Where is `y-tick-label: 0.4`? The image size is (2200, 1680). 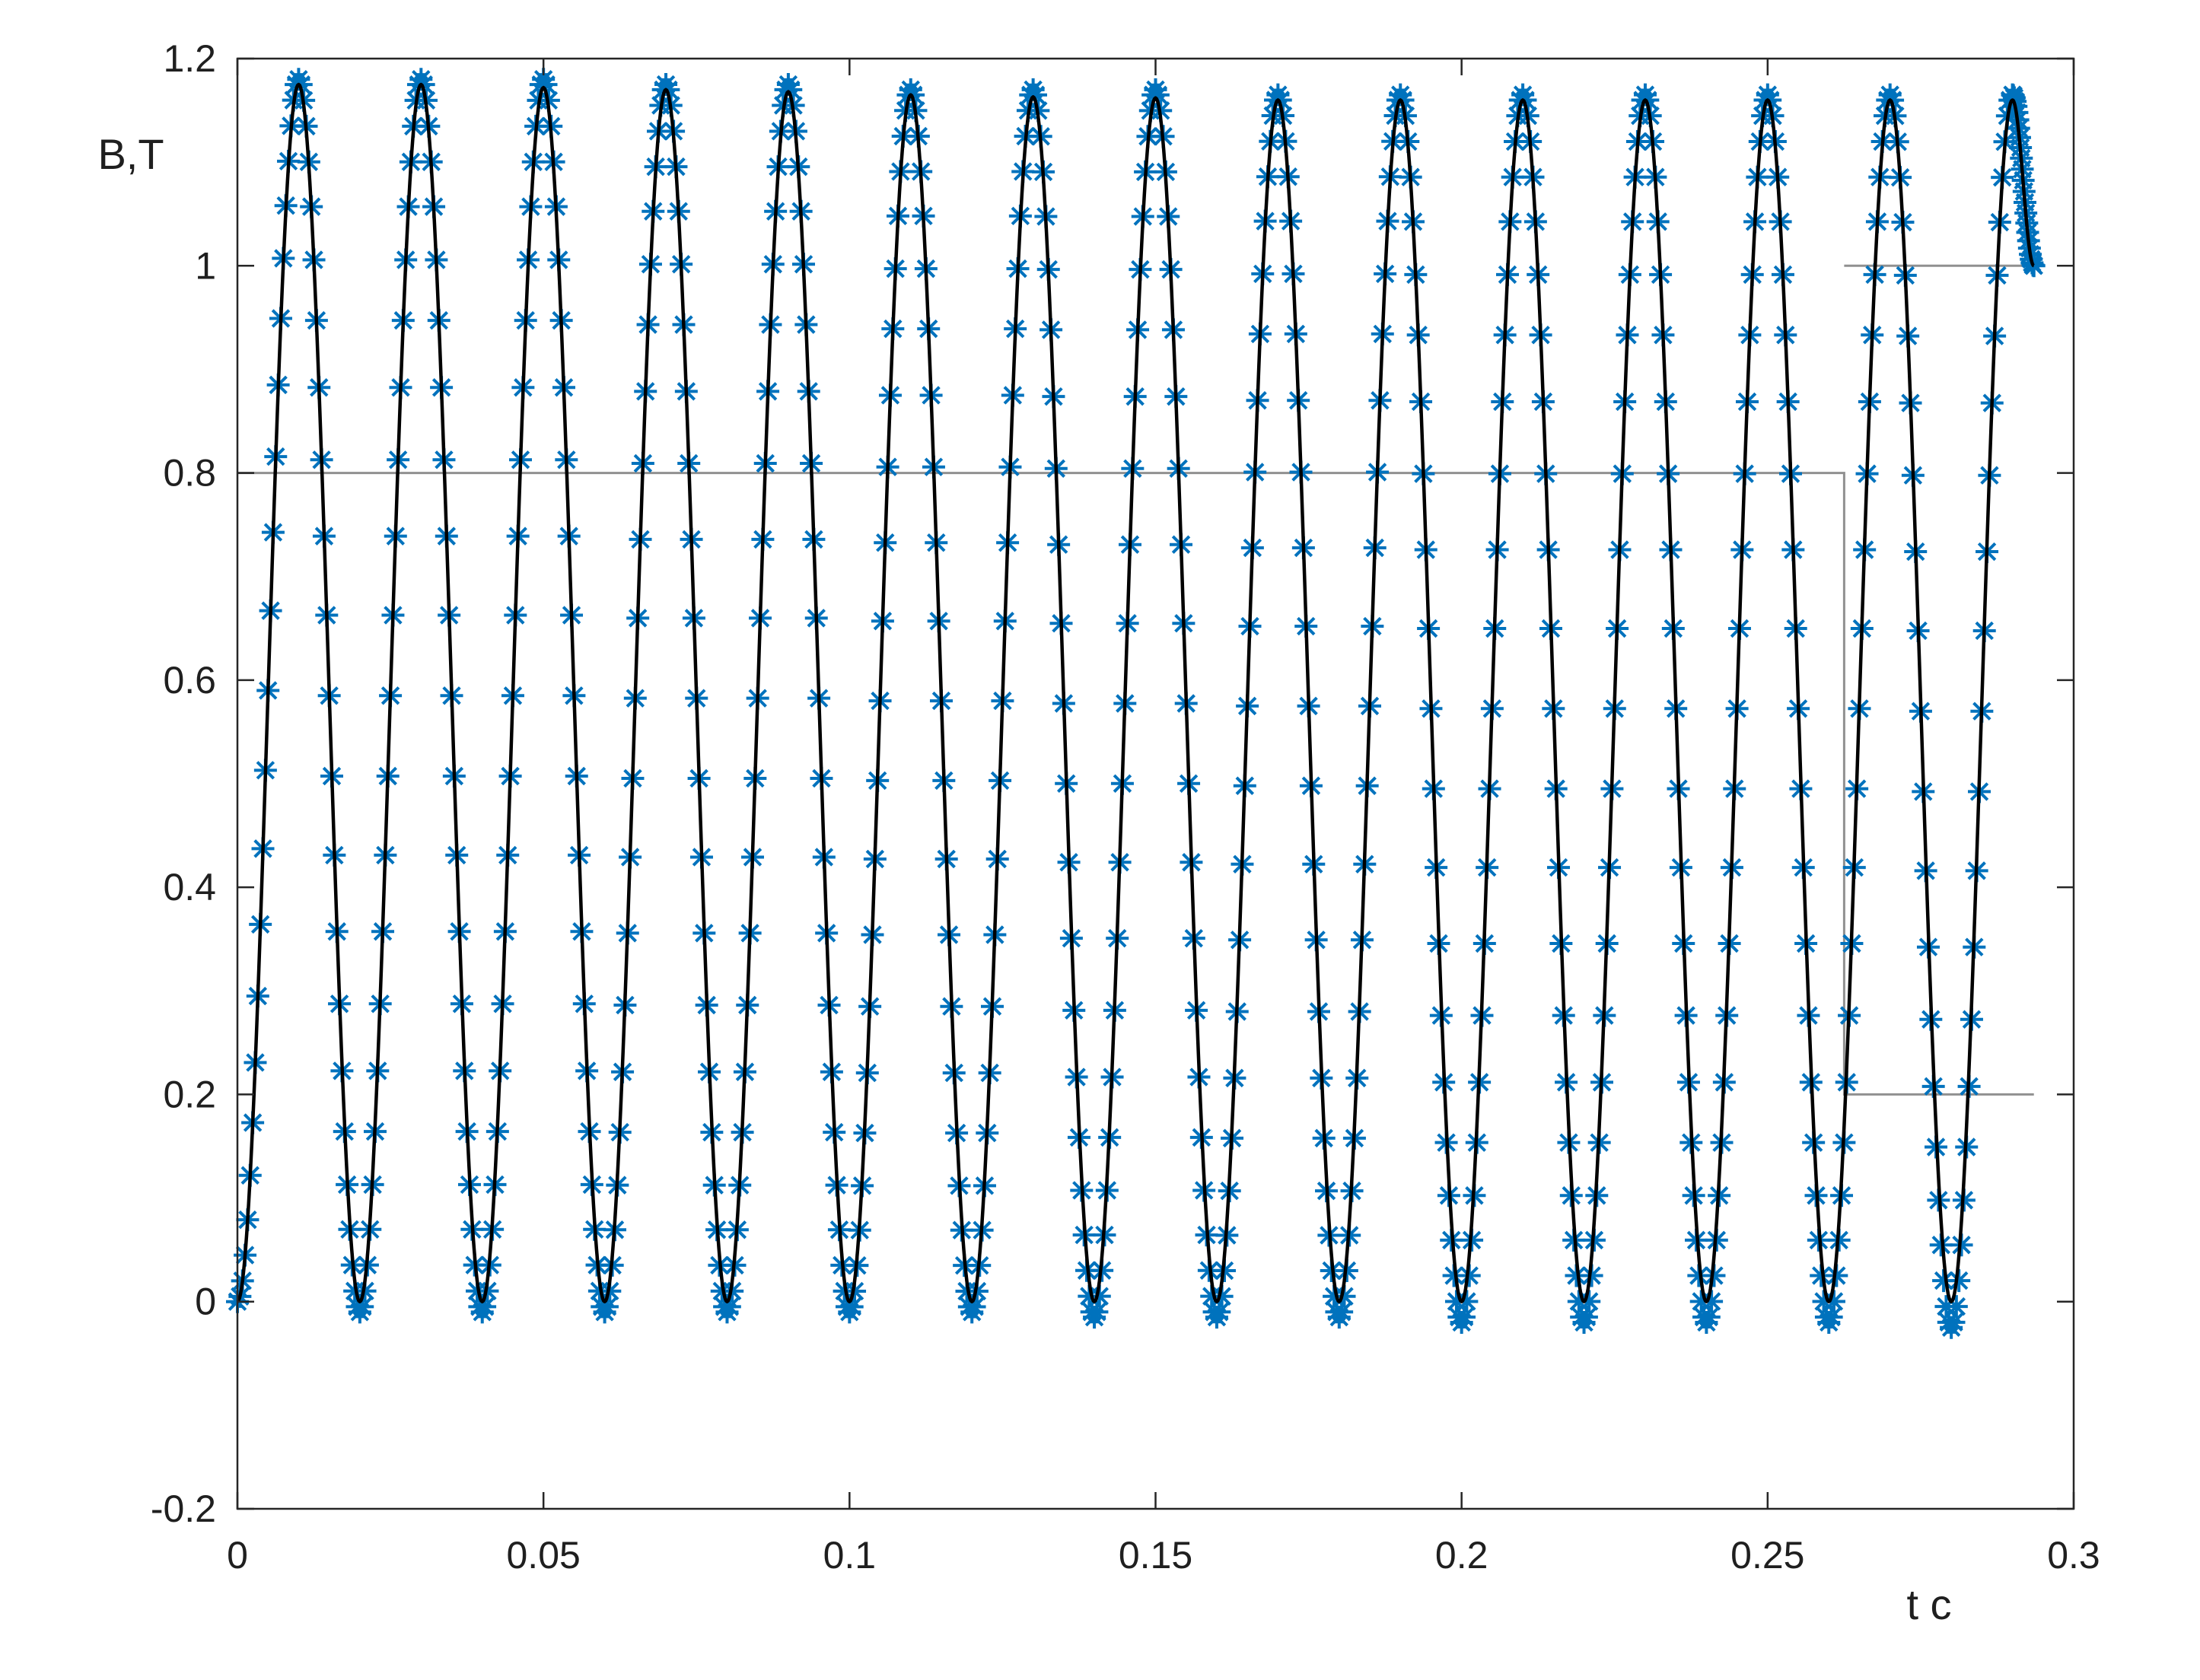
y-tick-label: 0.4 is located at coordinates (190, 887).